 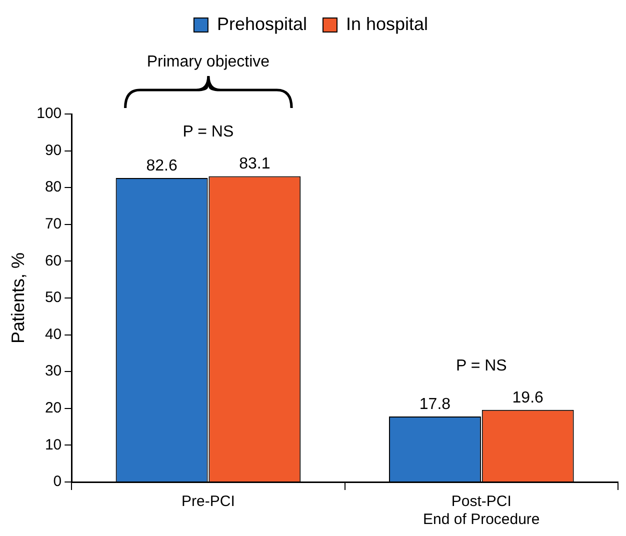 What do you see at coordinates (435, 404) in the screenshot?
I see `data-label: 17.8` at bounding box center [435, 404].